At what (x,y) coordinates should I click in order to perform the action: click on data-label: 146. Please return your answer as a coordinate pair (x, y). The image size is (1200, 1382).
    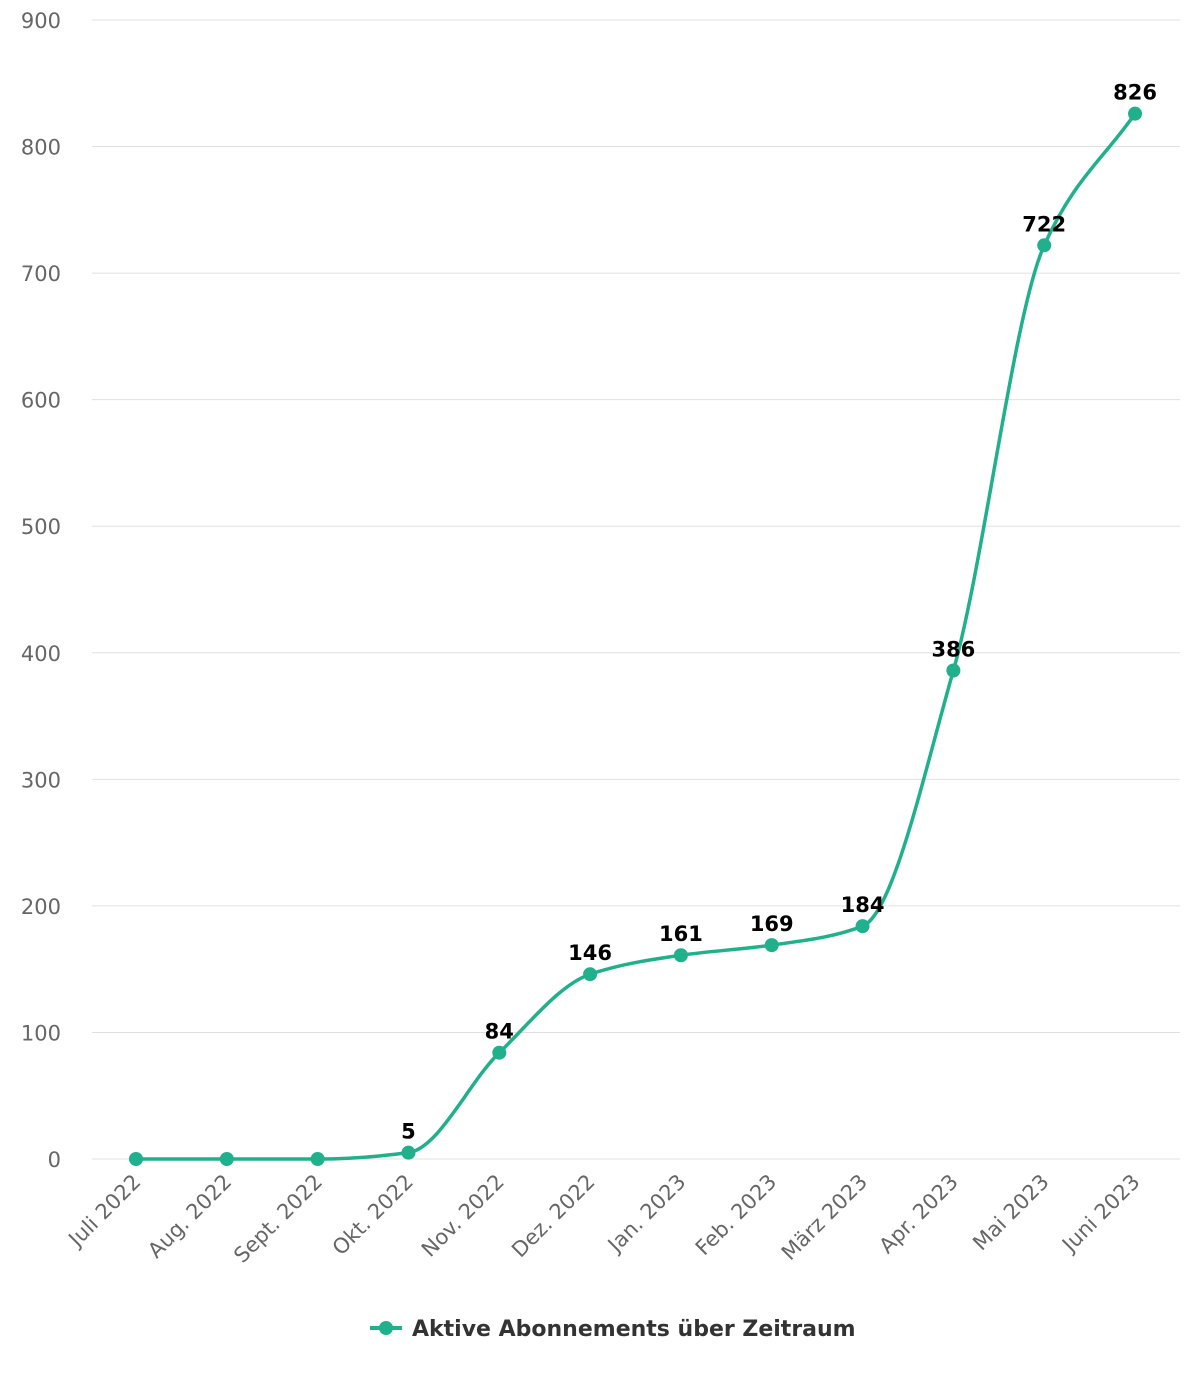
    Looking at the image, I should click on (590, 953).